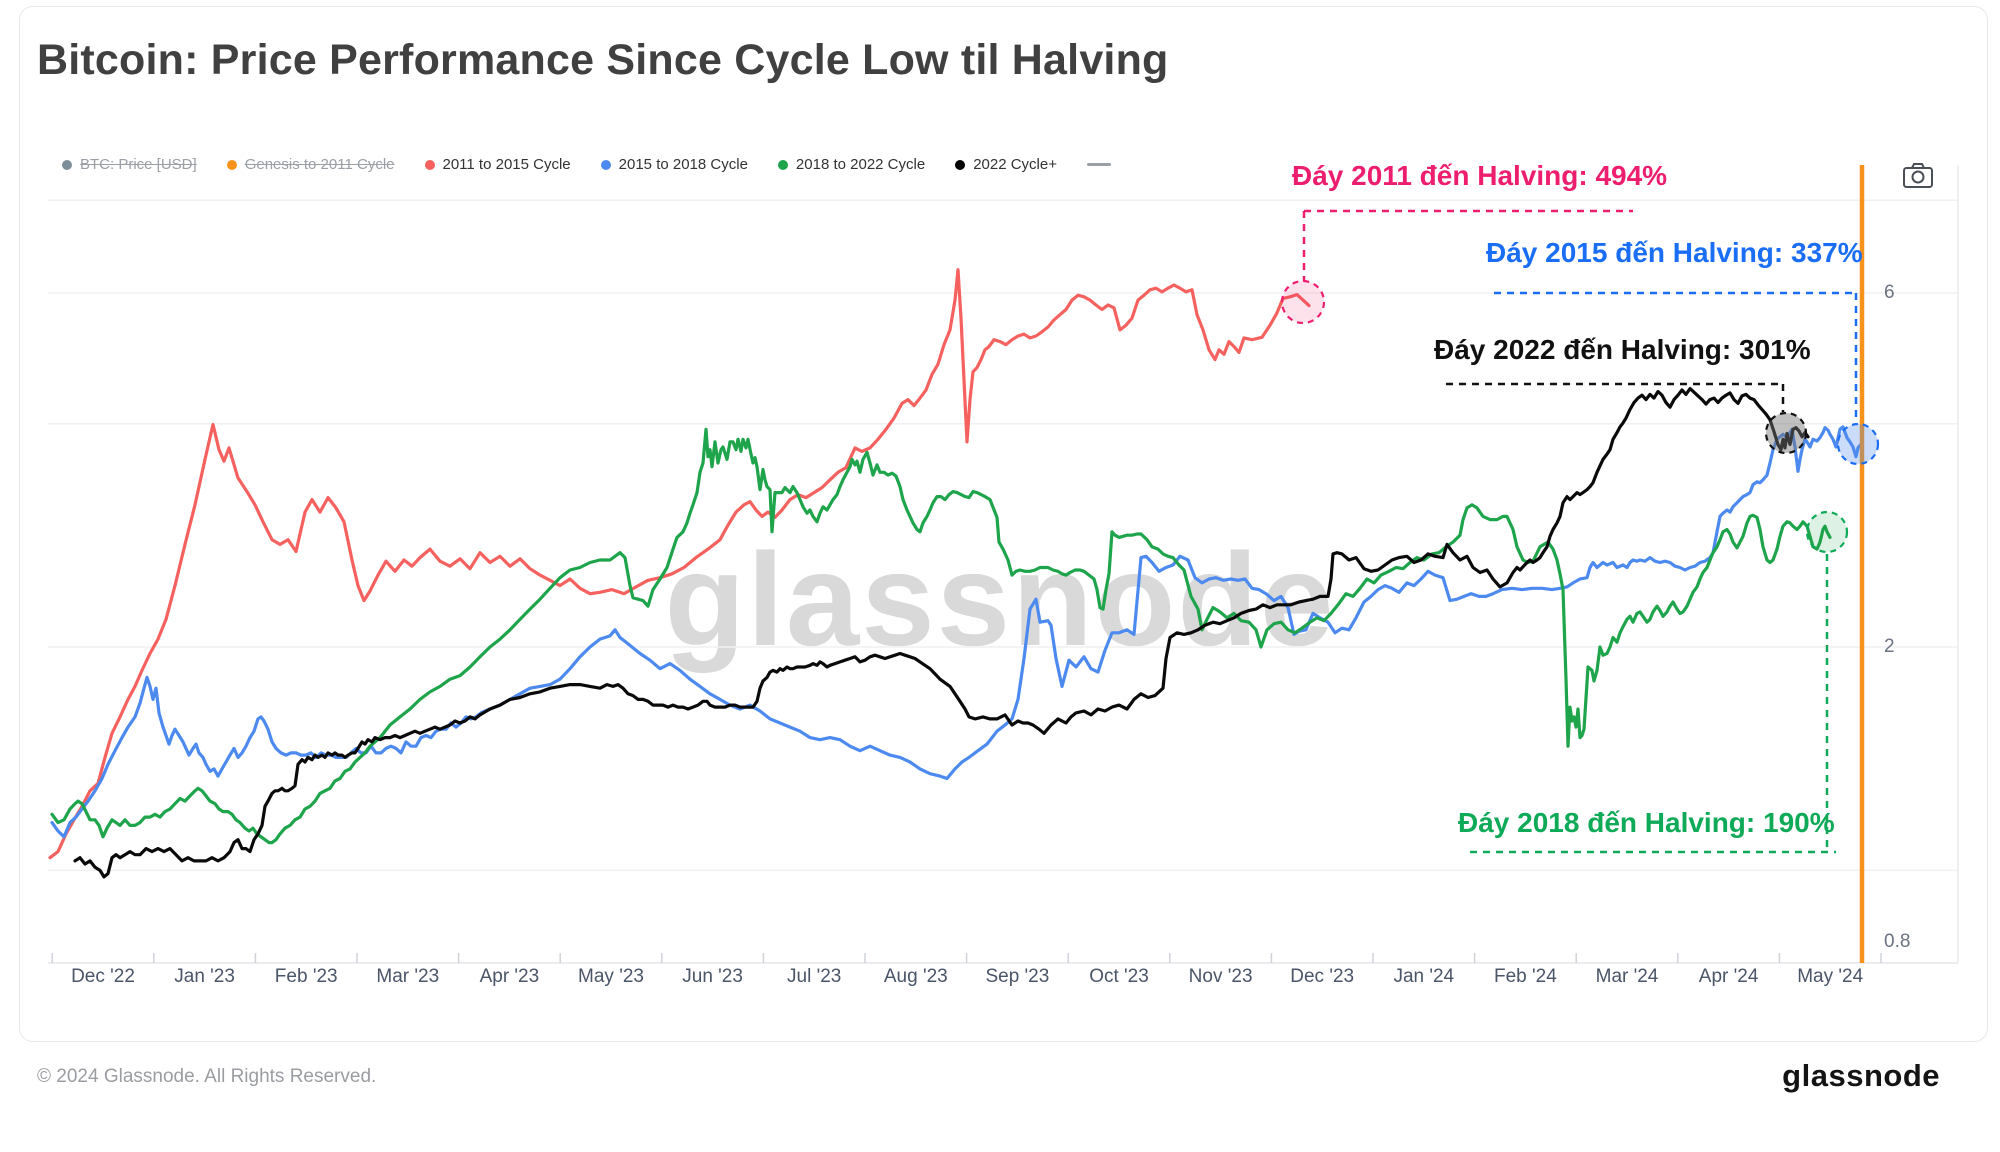 The height and width of the screenshot is (1152, 2000). What do you see at coordinates (1424, 976) in the screenshot?
I see `x-axis-label: Jan '24` at bounding box center [1424, 976].